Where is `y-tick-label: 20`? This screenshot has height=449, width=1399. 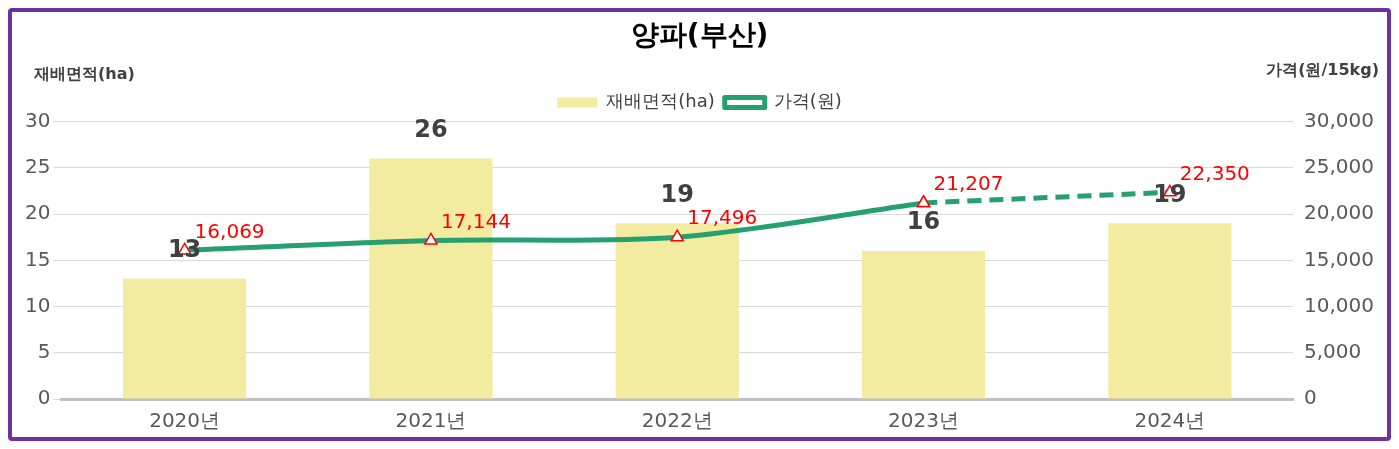
y-tick-label: 20 is located at coordinates (38, 212).